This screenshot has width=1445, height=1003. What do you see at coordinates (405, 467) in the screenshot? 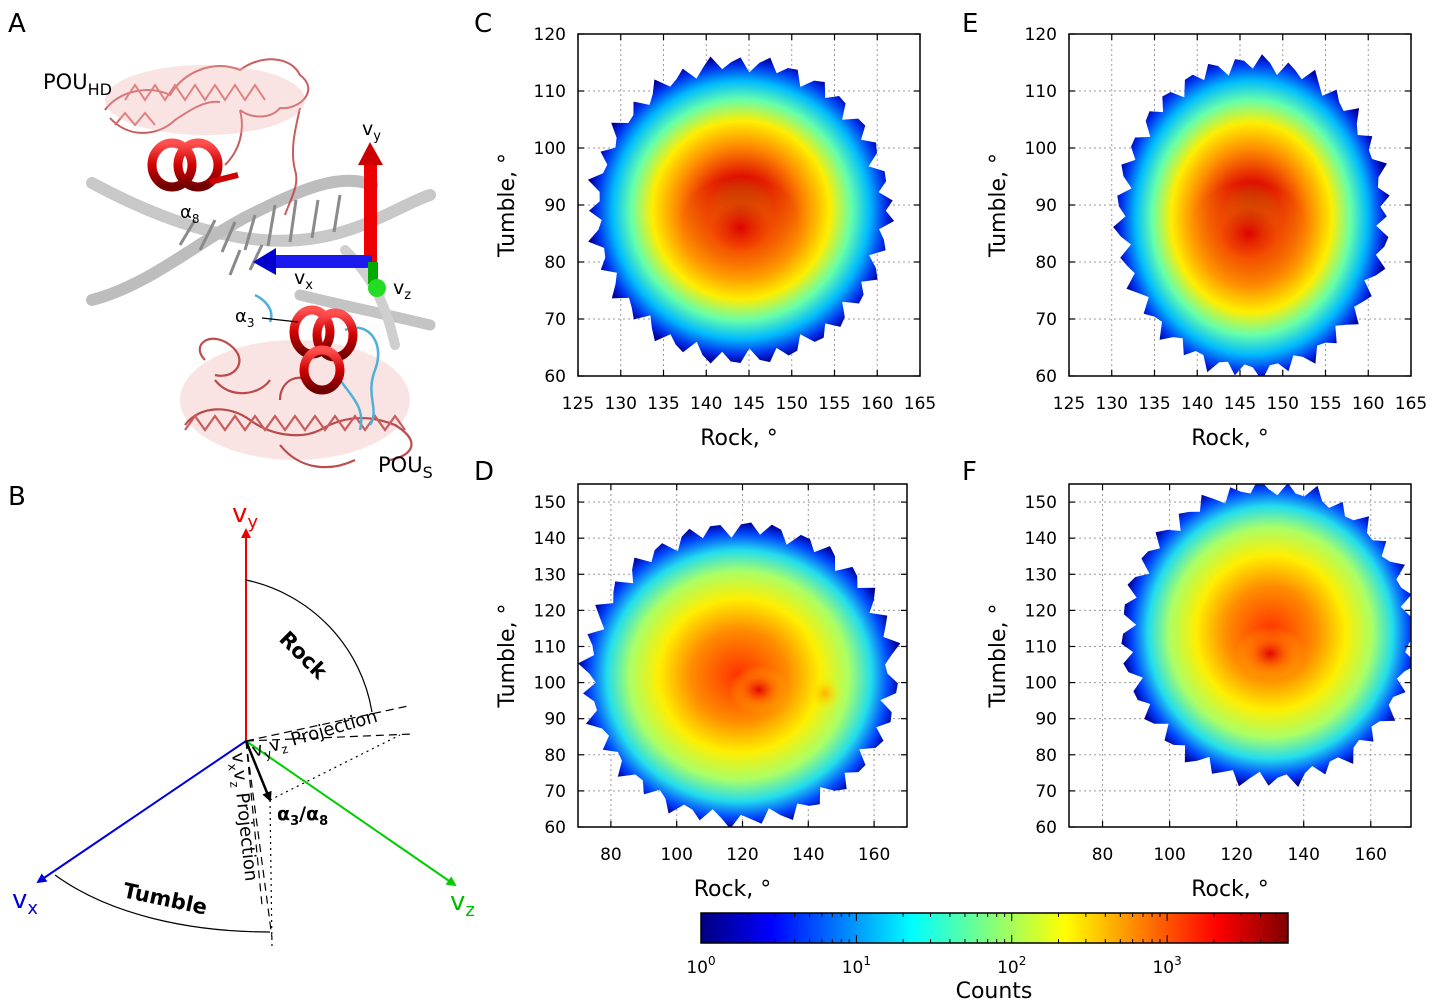
I see `pou-s-label: POUS` at bounding box center [405, 467].